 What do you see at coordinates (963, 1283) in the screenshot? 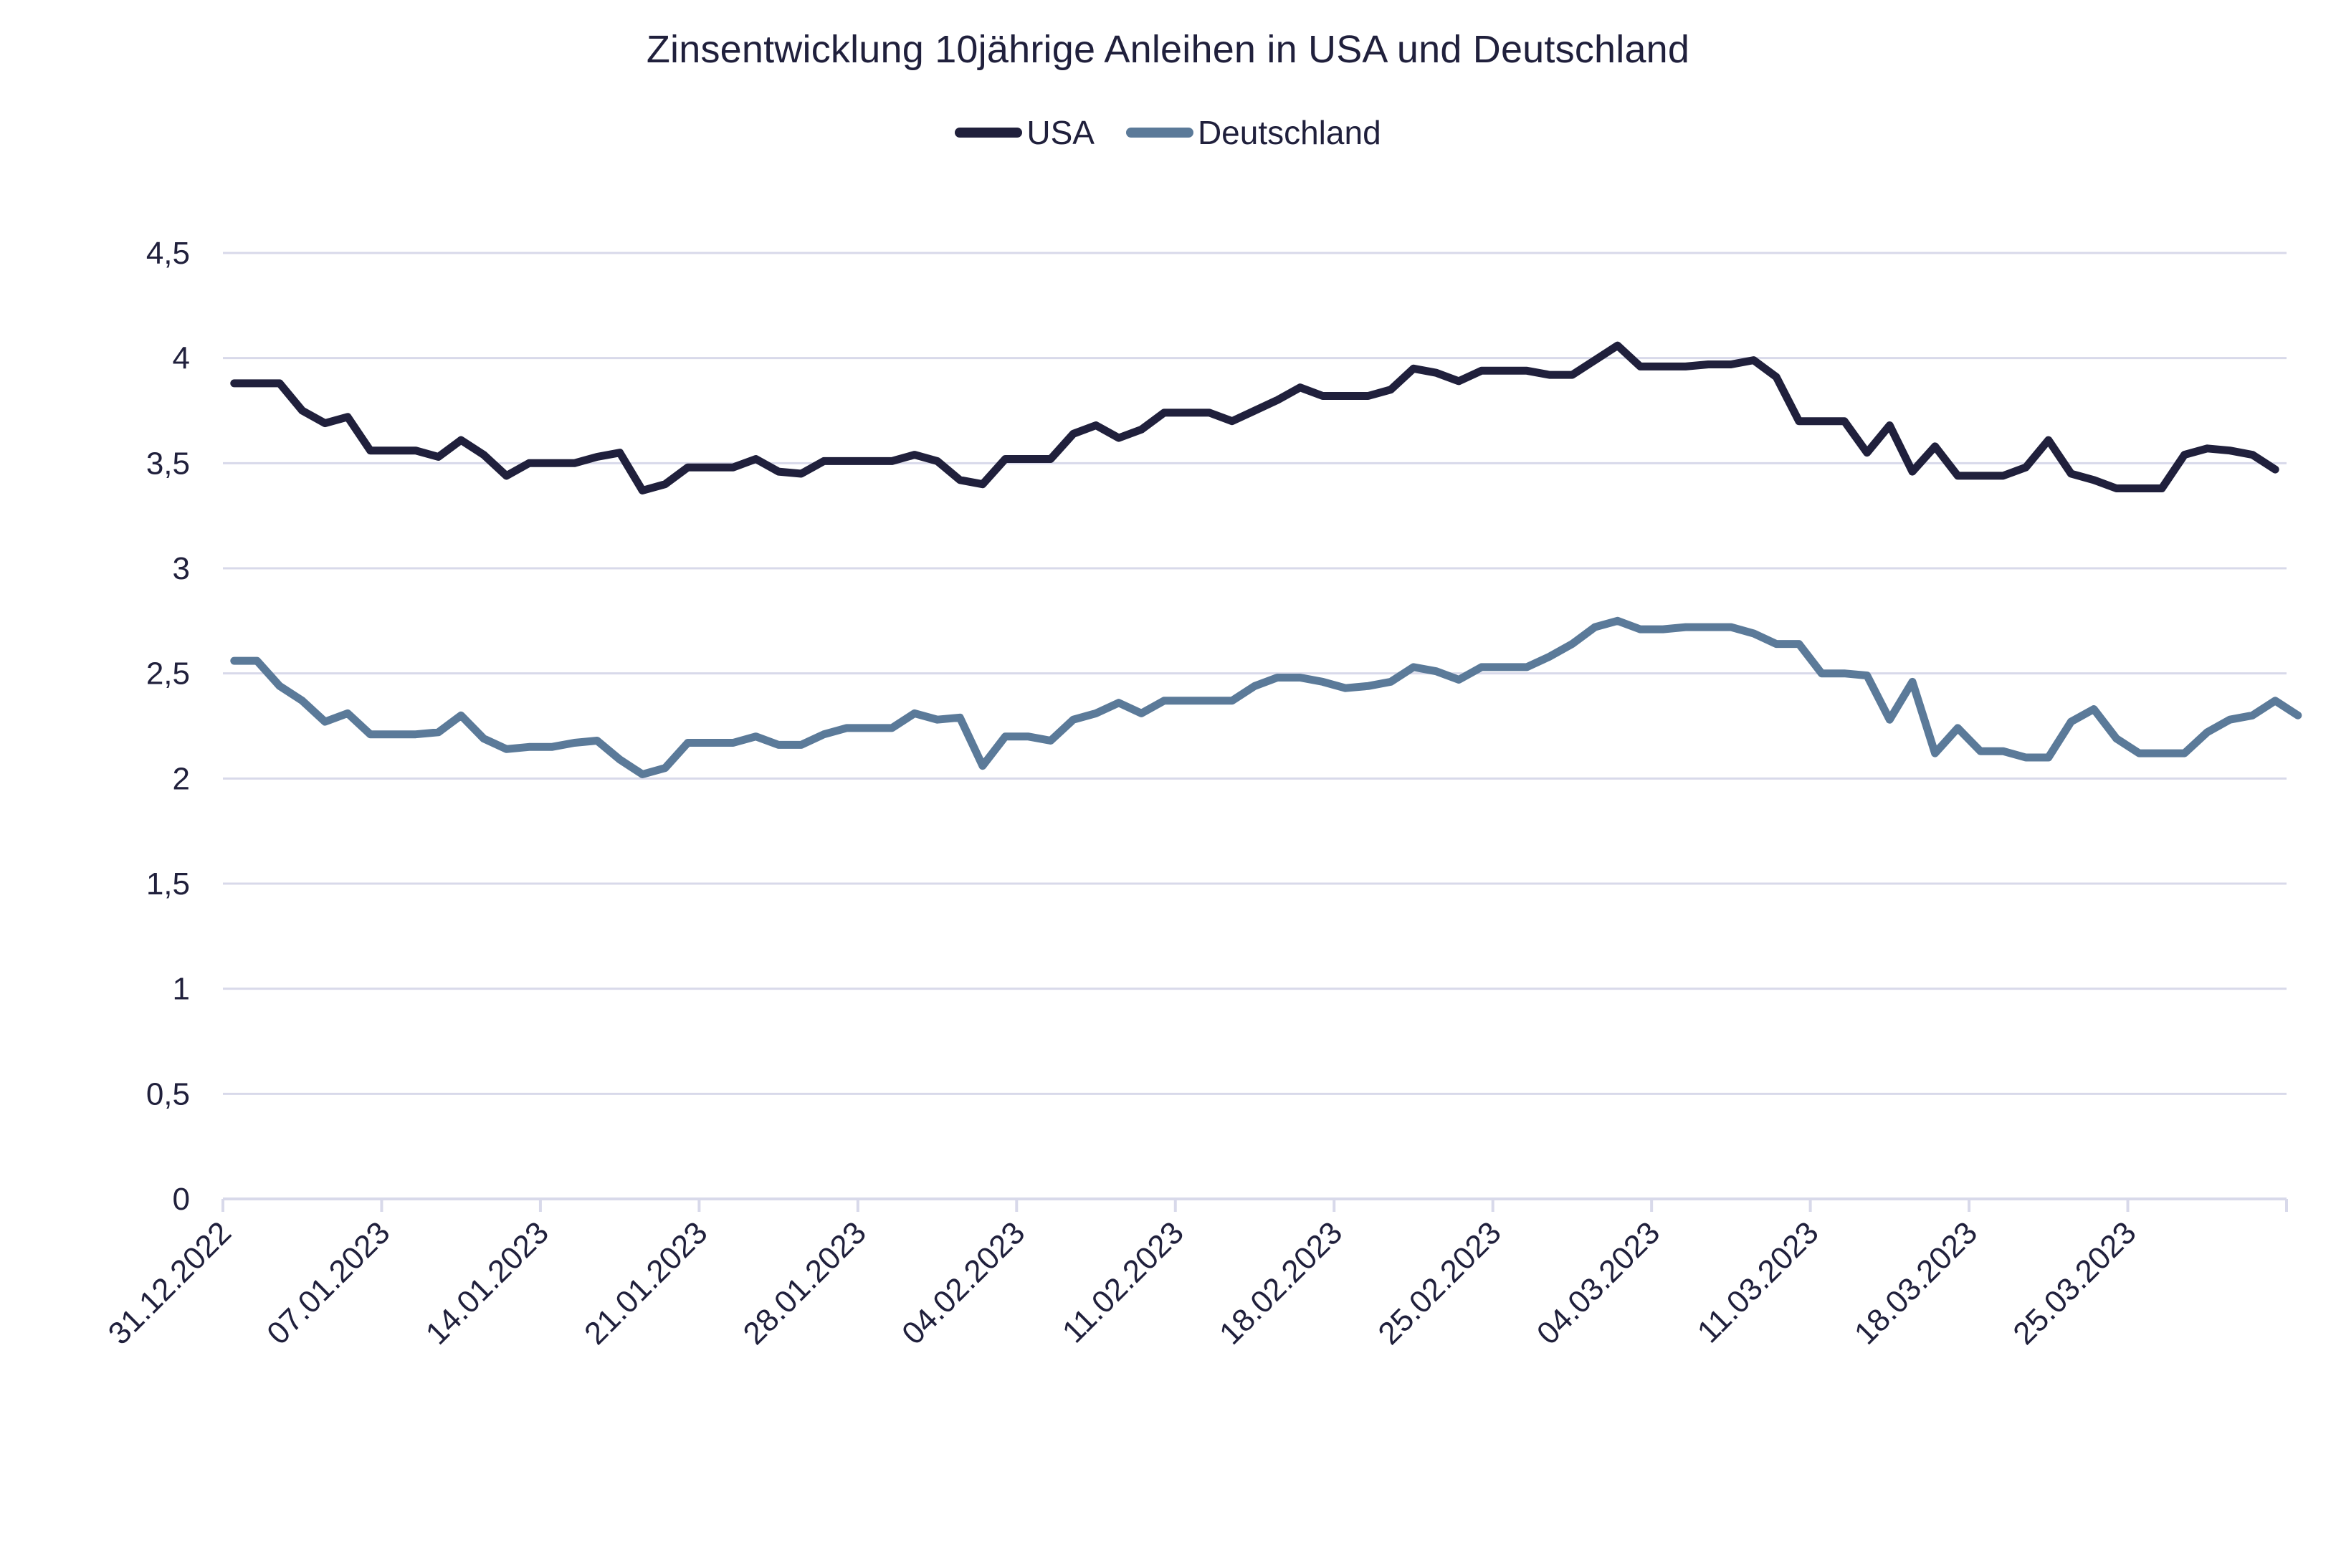
I see `x-tick-label: 04.02.2023` at bounding box center [963, 1283].